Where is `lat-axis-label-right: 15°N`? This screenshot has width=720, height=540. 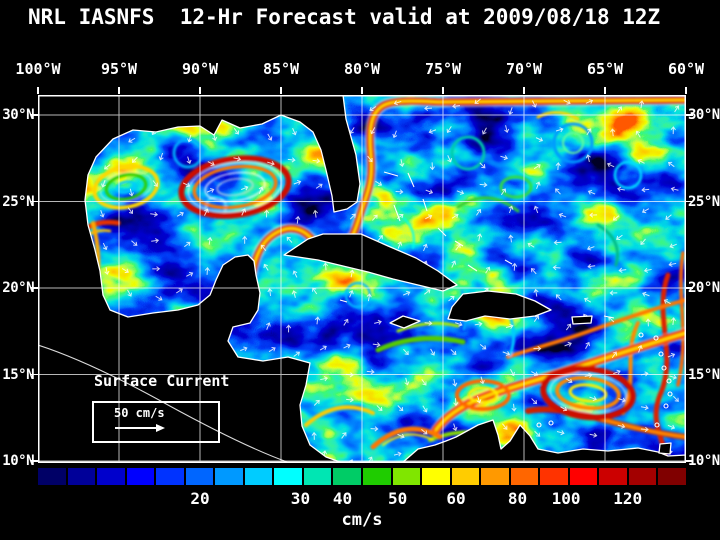
lat-axis-label-right: 15°N is located at coordinates (704, 374).